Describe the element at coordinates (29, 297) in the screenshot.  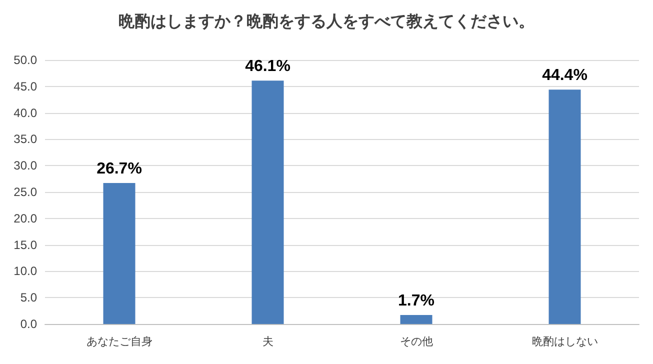
I see `y-tick-label: 5.0` at that location.